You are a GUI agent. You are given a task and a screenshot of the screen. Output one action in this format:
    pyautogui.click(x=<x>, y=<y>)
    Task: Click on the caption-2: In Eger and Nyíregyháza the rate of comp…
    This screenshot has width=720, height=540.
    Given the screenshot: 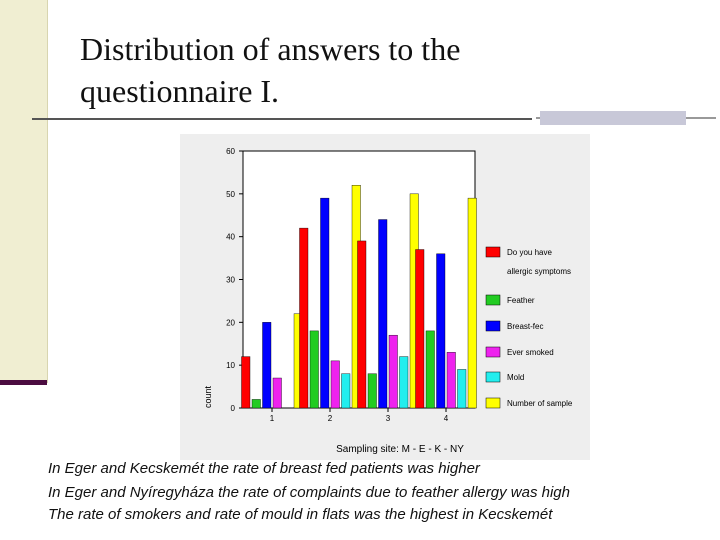 What is the action you would take?
    pyautogui.click(x=309, y=492)
    